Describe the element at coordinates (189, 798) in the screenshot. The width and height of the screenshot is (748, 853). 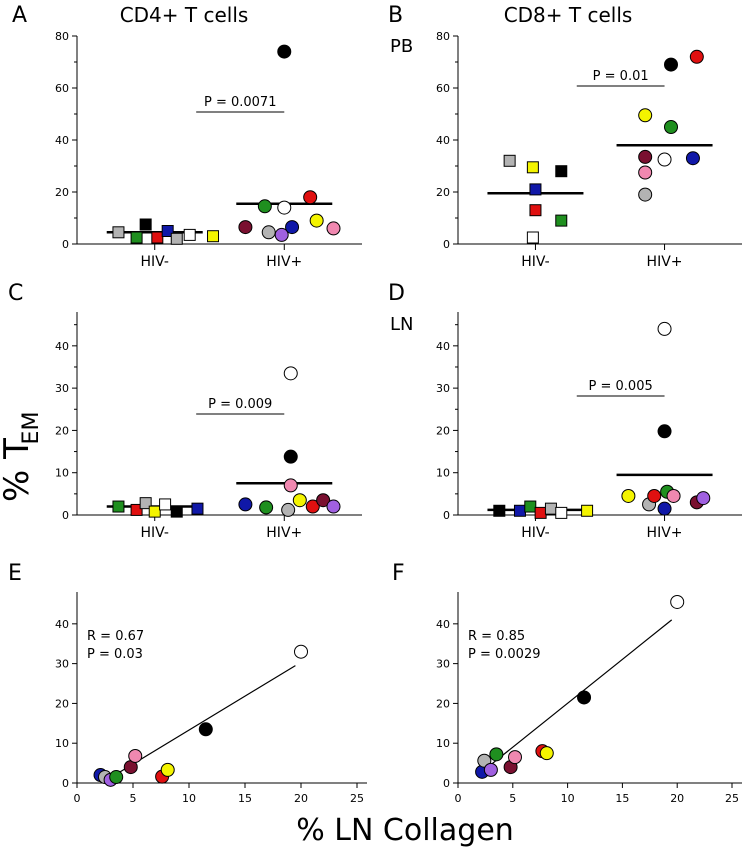
I see `x-tick-label: 10` at that location.